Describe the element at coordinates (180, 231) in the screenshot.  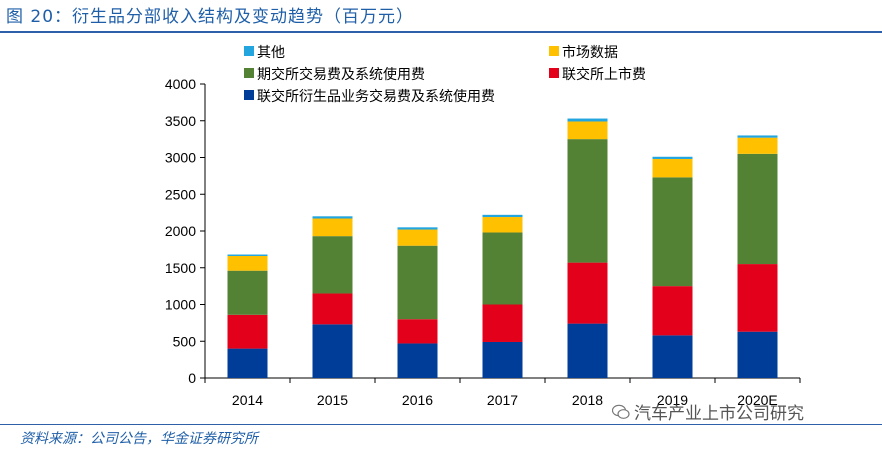
I see `y-tick-label: 2000` at that location.